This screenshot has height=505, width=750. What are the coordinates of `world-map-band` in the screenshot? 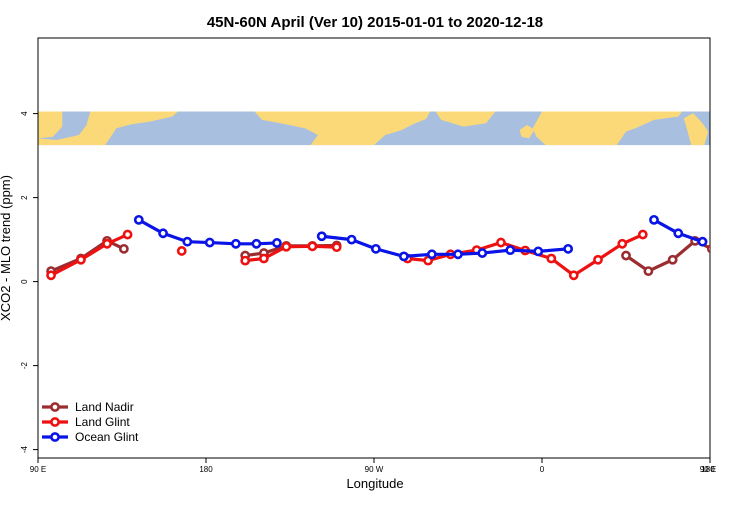 It's located at (383, 128).